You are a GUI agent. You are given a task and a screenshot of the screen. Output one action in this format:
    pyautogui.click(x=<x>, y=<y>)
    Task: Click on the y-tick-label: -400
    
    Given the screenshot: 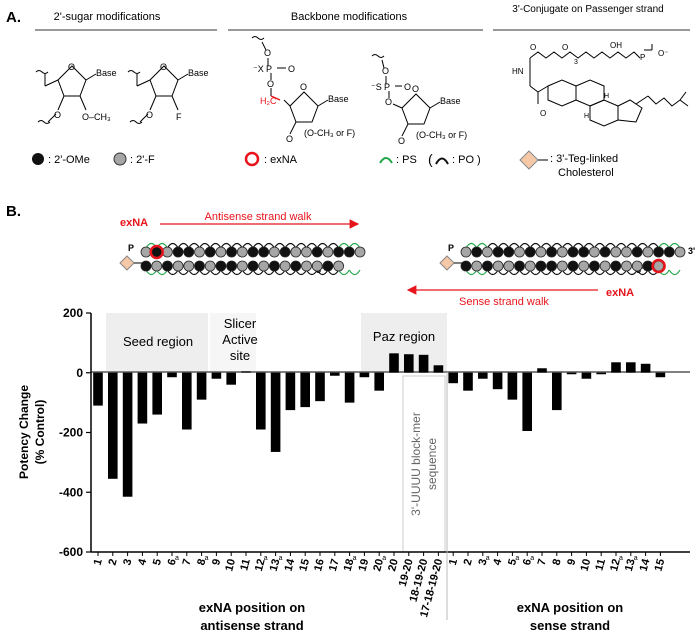 What is the action you would take?
    pyautogui.click(x=71, y=492)
    